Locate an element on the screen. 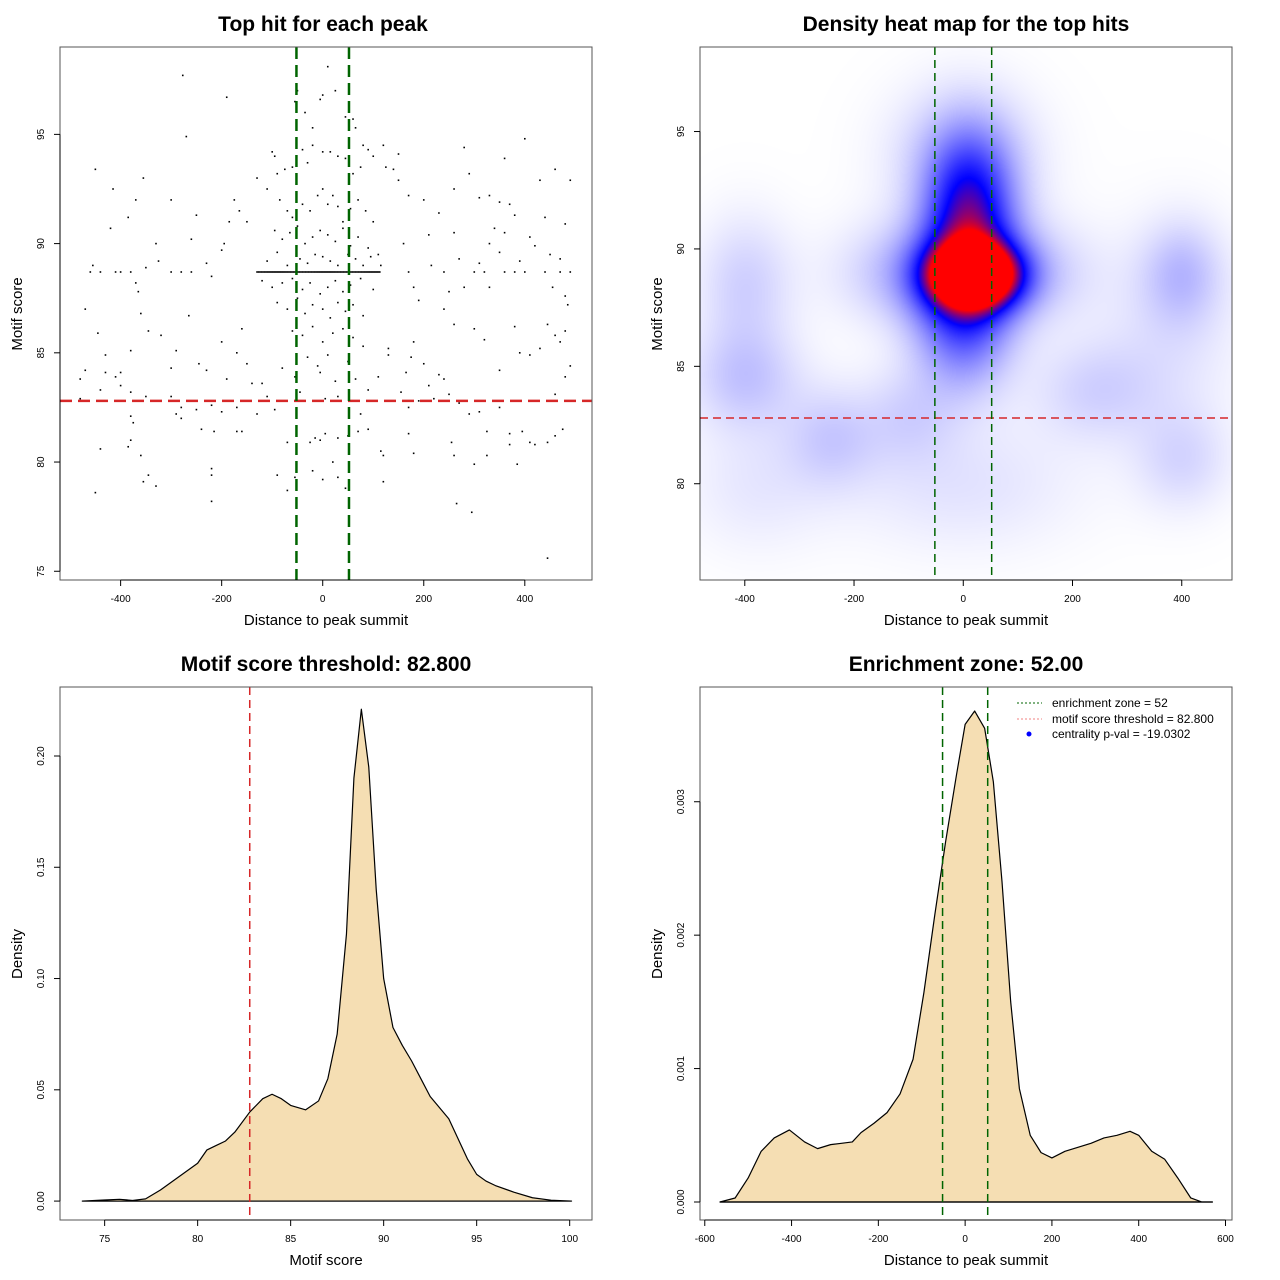 This screenshot has width=1280, height=1280. distance-density-area is located at coordinates (966, 956).